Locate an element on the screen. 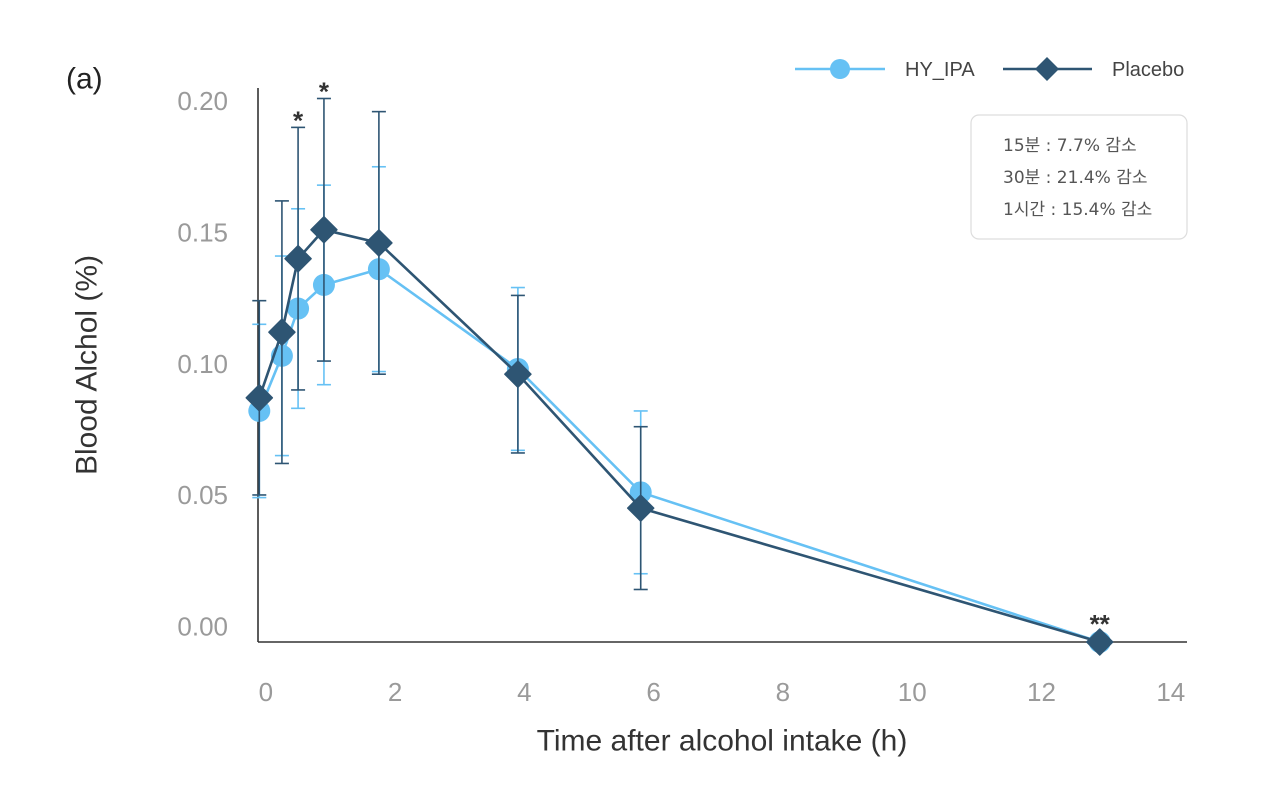  x-axis-title: Time after alcohol intake (h) is located at coordinates (722, 741).